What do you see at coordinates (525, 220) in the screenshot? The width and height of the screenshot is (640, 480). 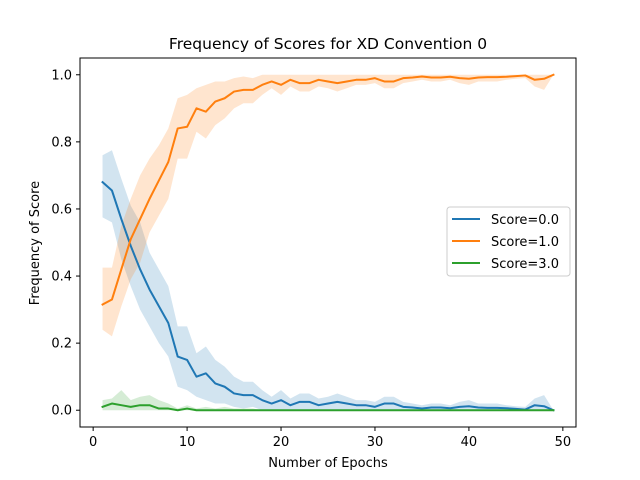 I see `legend-label-score-0-0: Score=0.0` at bounding box center [525, 220].